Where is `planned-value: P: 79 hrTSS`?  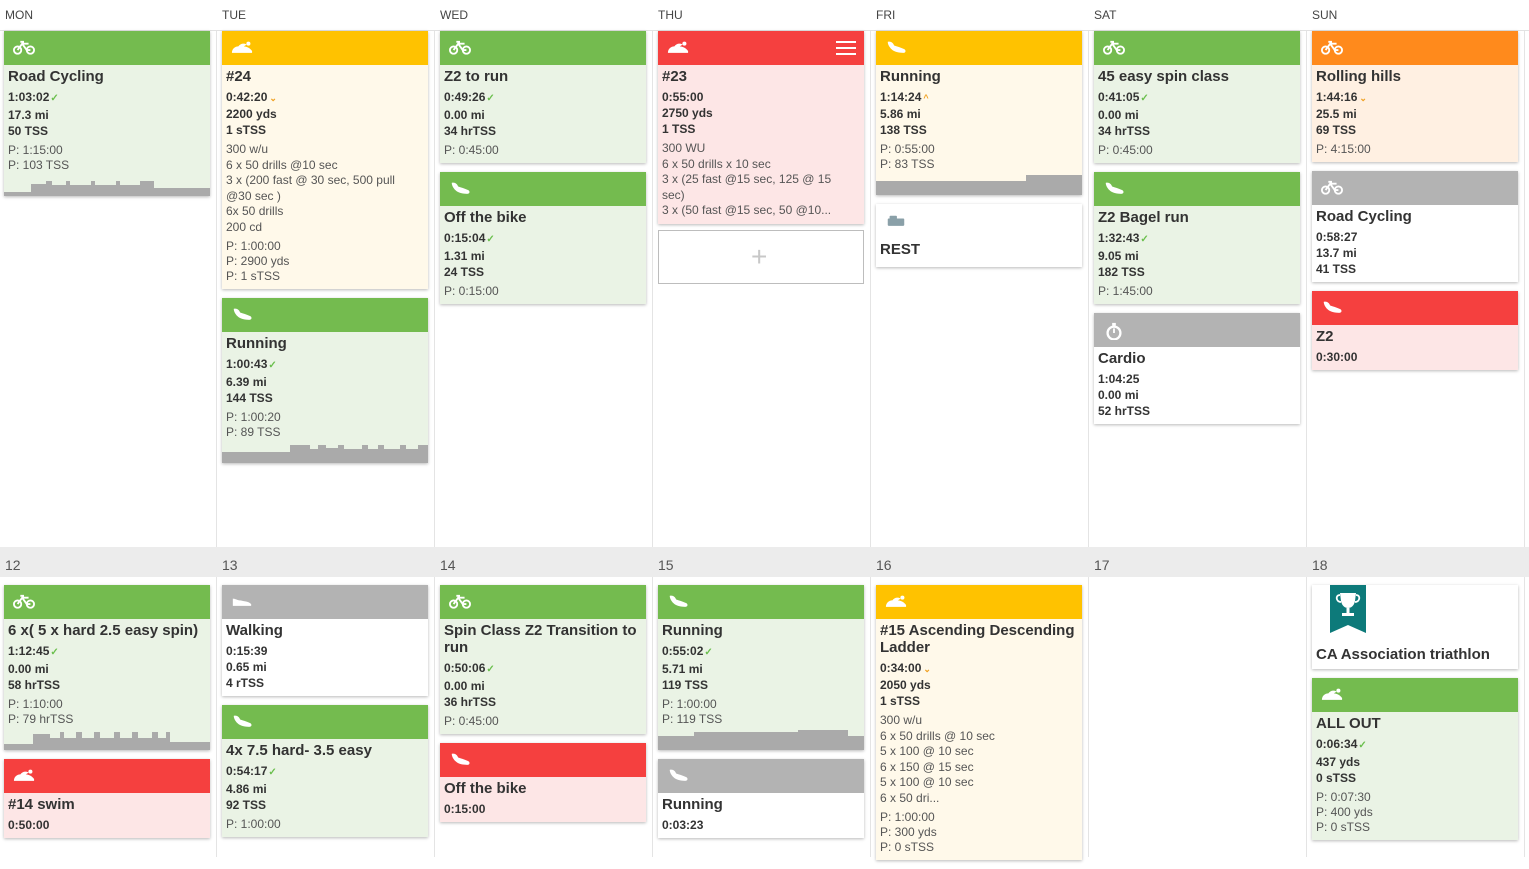
planned-value: P: 79 hrTSS is located at coordinates (41, 719).